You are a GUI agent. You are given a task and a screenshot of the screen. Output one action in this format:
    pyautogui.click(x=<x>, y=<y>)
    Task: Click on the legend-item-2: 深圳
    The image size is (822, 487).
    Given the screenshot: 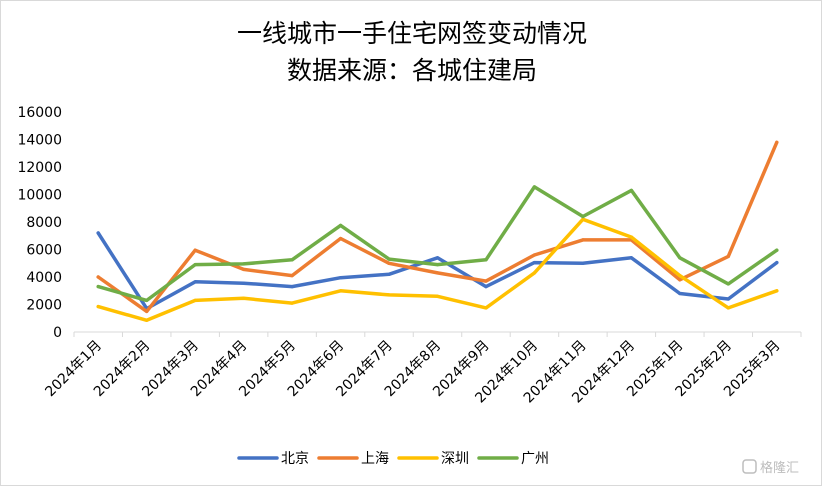 What is the action you would take?
    pyautogui.click(x=433, y=459)
    